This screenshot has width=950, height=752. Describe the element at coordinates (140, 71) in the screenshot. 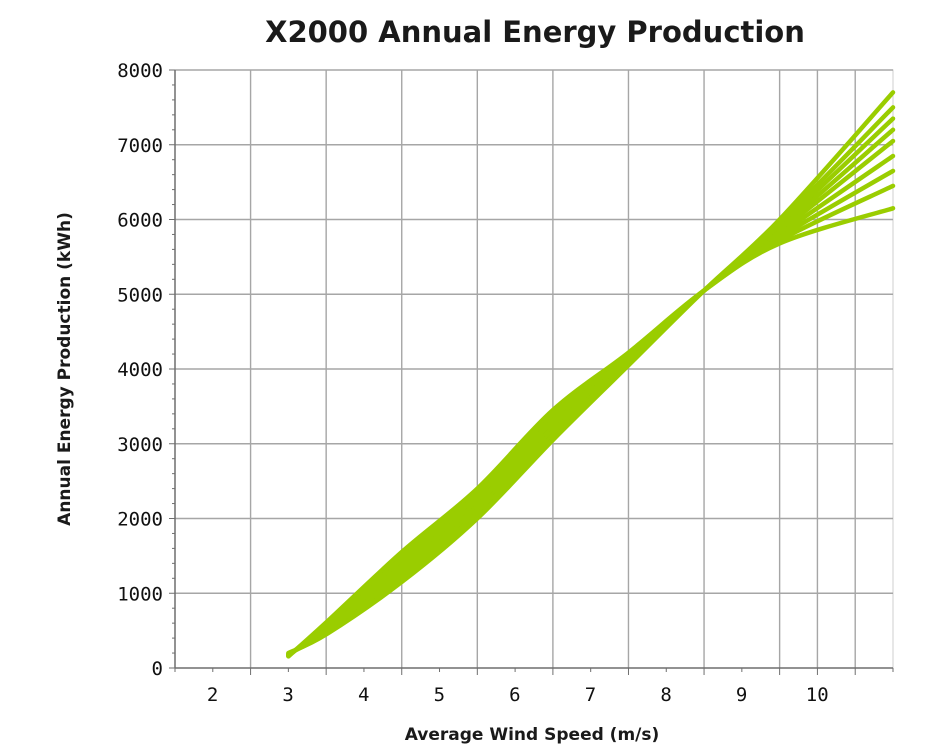

I see `y-tick-label: 8000` at that location.